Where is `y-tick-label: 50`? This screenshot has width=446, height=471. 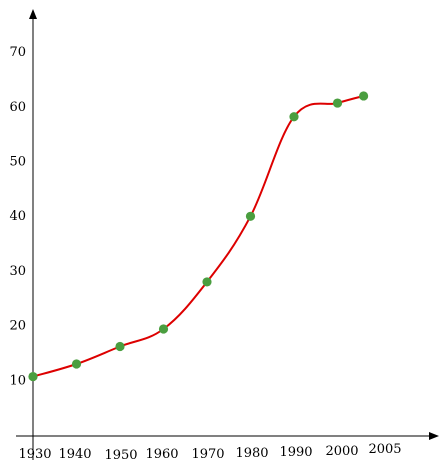 y-tick-label: 50 is located at coordinates (17, 162).